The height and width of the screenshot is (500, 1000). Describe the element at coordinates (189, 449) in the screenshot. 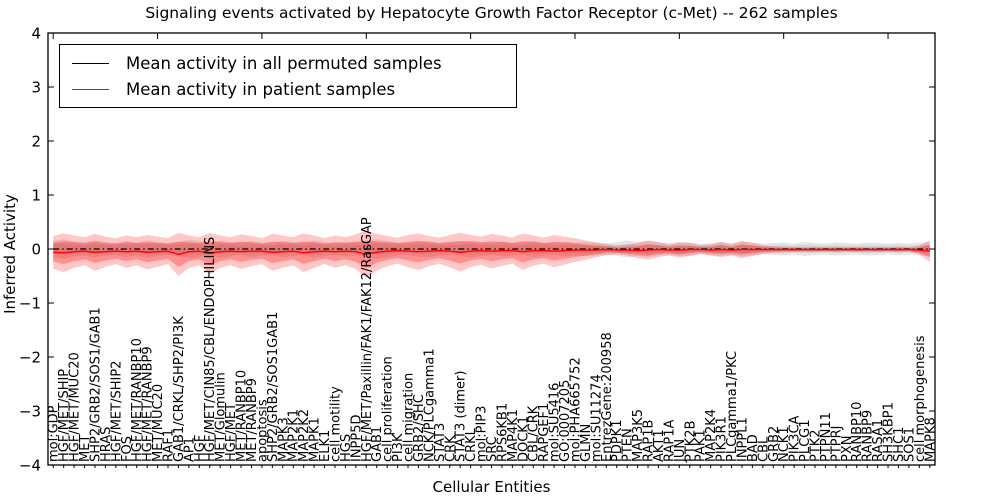

I see `x-tick-label: AP1` at that location.